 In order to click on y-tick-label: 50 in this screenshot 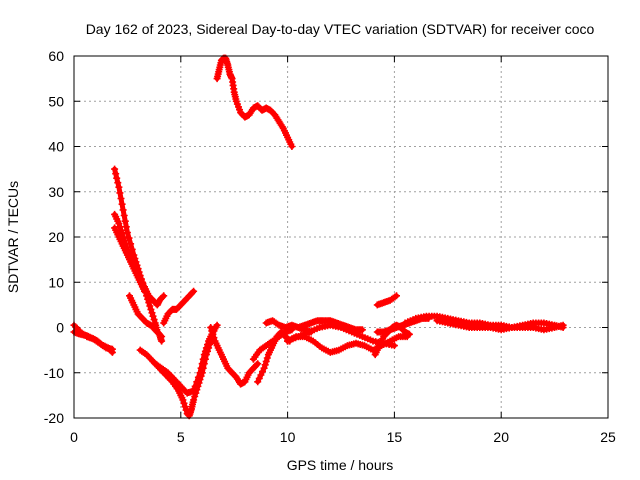, I will do `click(56, 101)`.